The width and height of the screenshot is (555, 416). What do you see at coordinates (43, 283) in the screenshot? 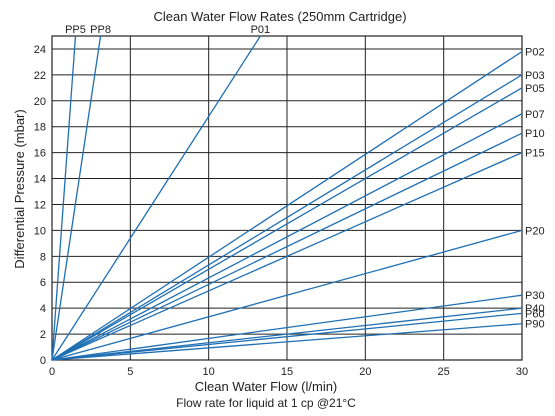
I see `y-tick-label: 6` at bounding box center [43, 283].